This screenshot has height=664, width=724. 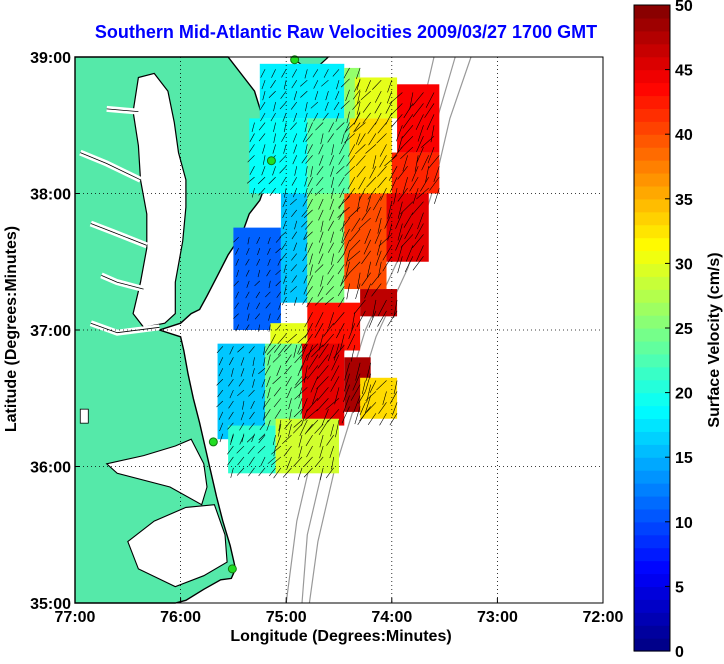 What do you see at coordinates (497, 617) in the screenshot?
I see `x-tick-label: 73:00` at bounding box center [497, 617].